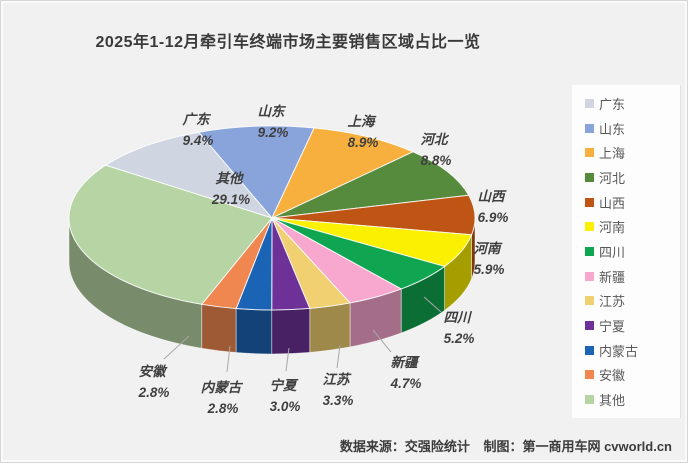 The width and height of the screenshot is (688, 463). Describe the element at coordinates (406, 373) in the screenshot. I see `slice-label-7: 新疆 4.7%` at that location.